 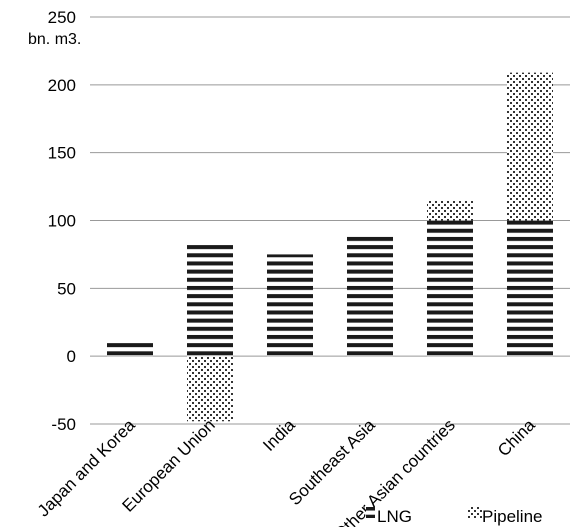 I want to click on y-tick-label: 50, so click(x=66, y=288).